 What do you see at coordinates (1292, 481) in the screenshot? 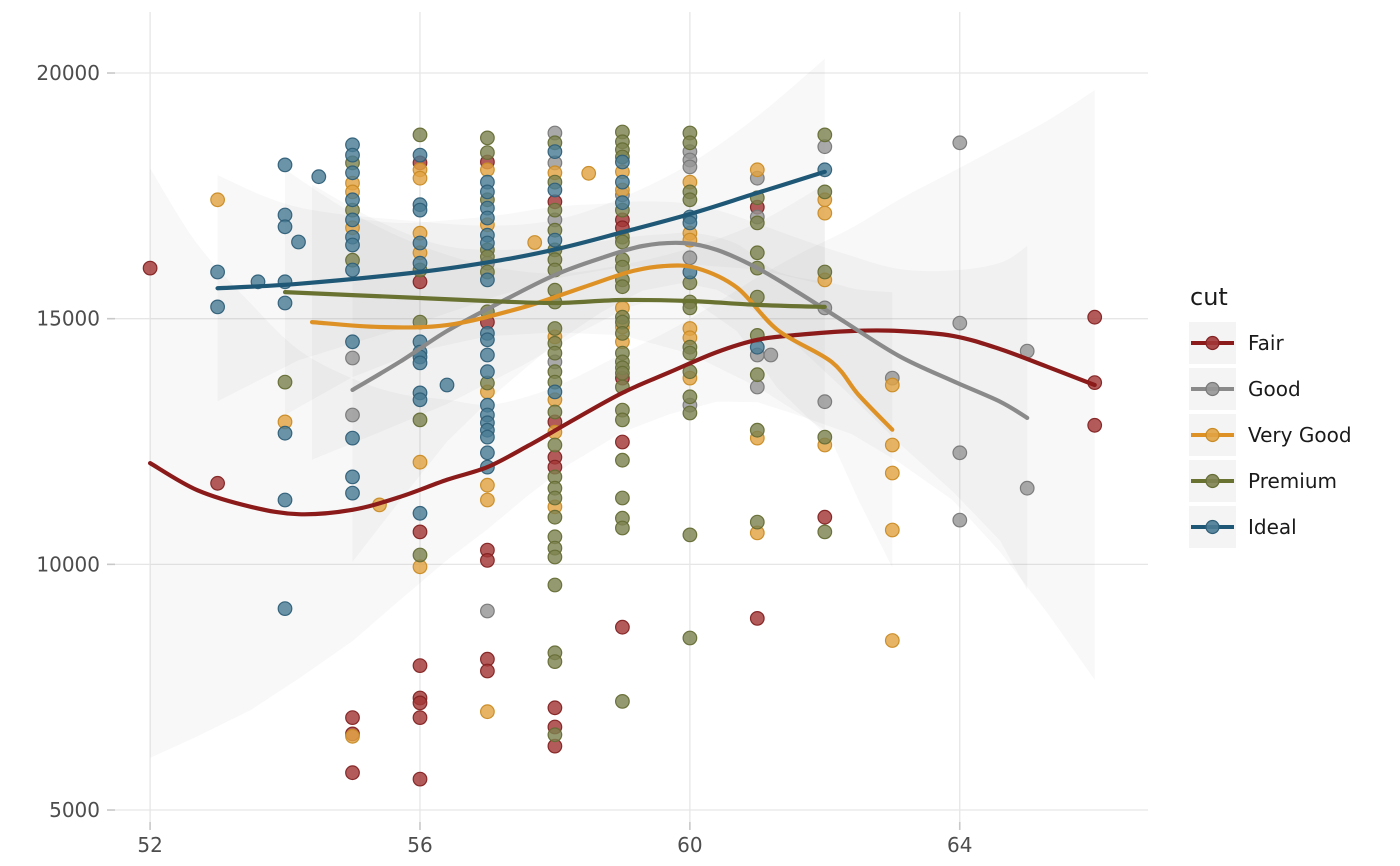
I see `legend-label-premium: Premium` at bounding box center [1292, 481].